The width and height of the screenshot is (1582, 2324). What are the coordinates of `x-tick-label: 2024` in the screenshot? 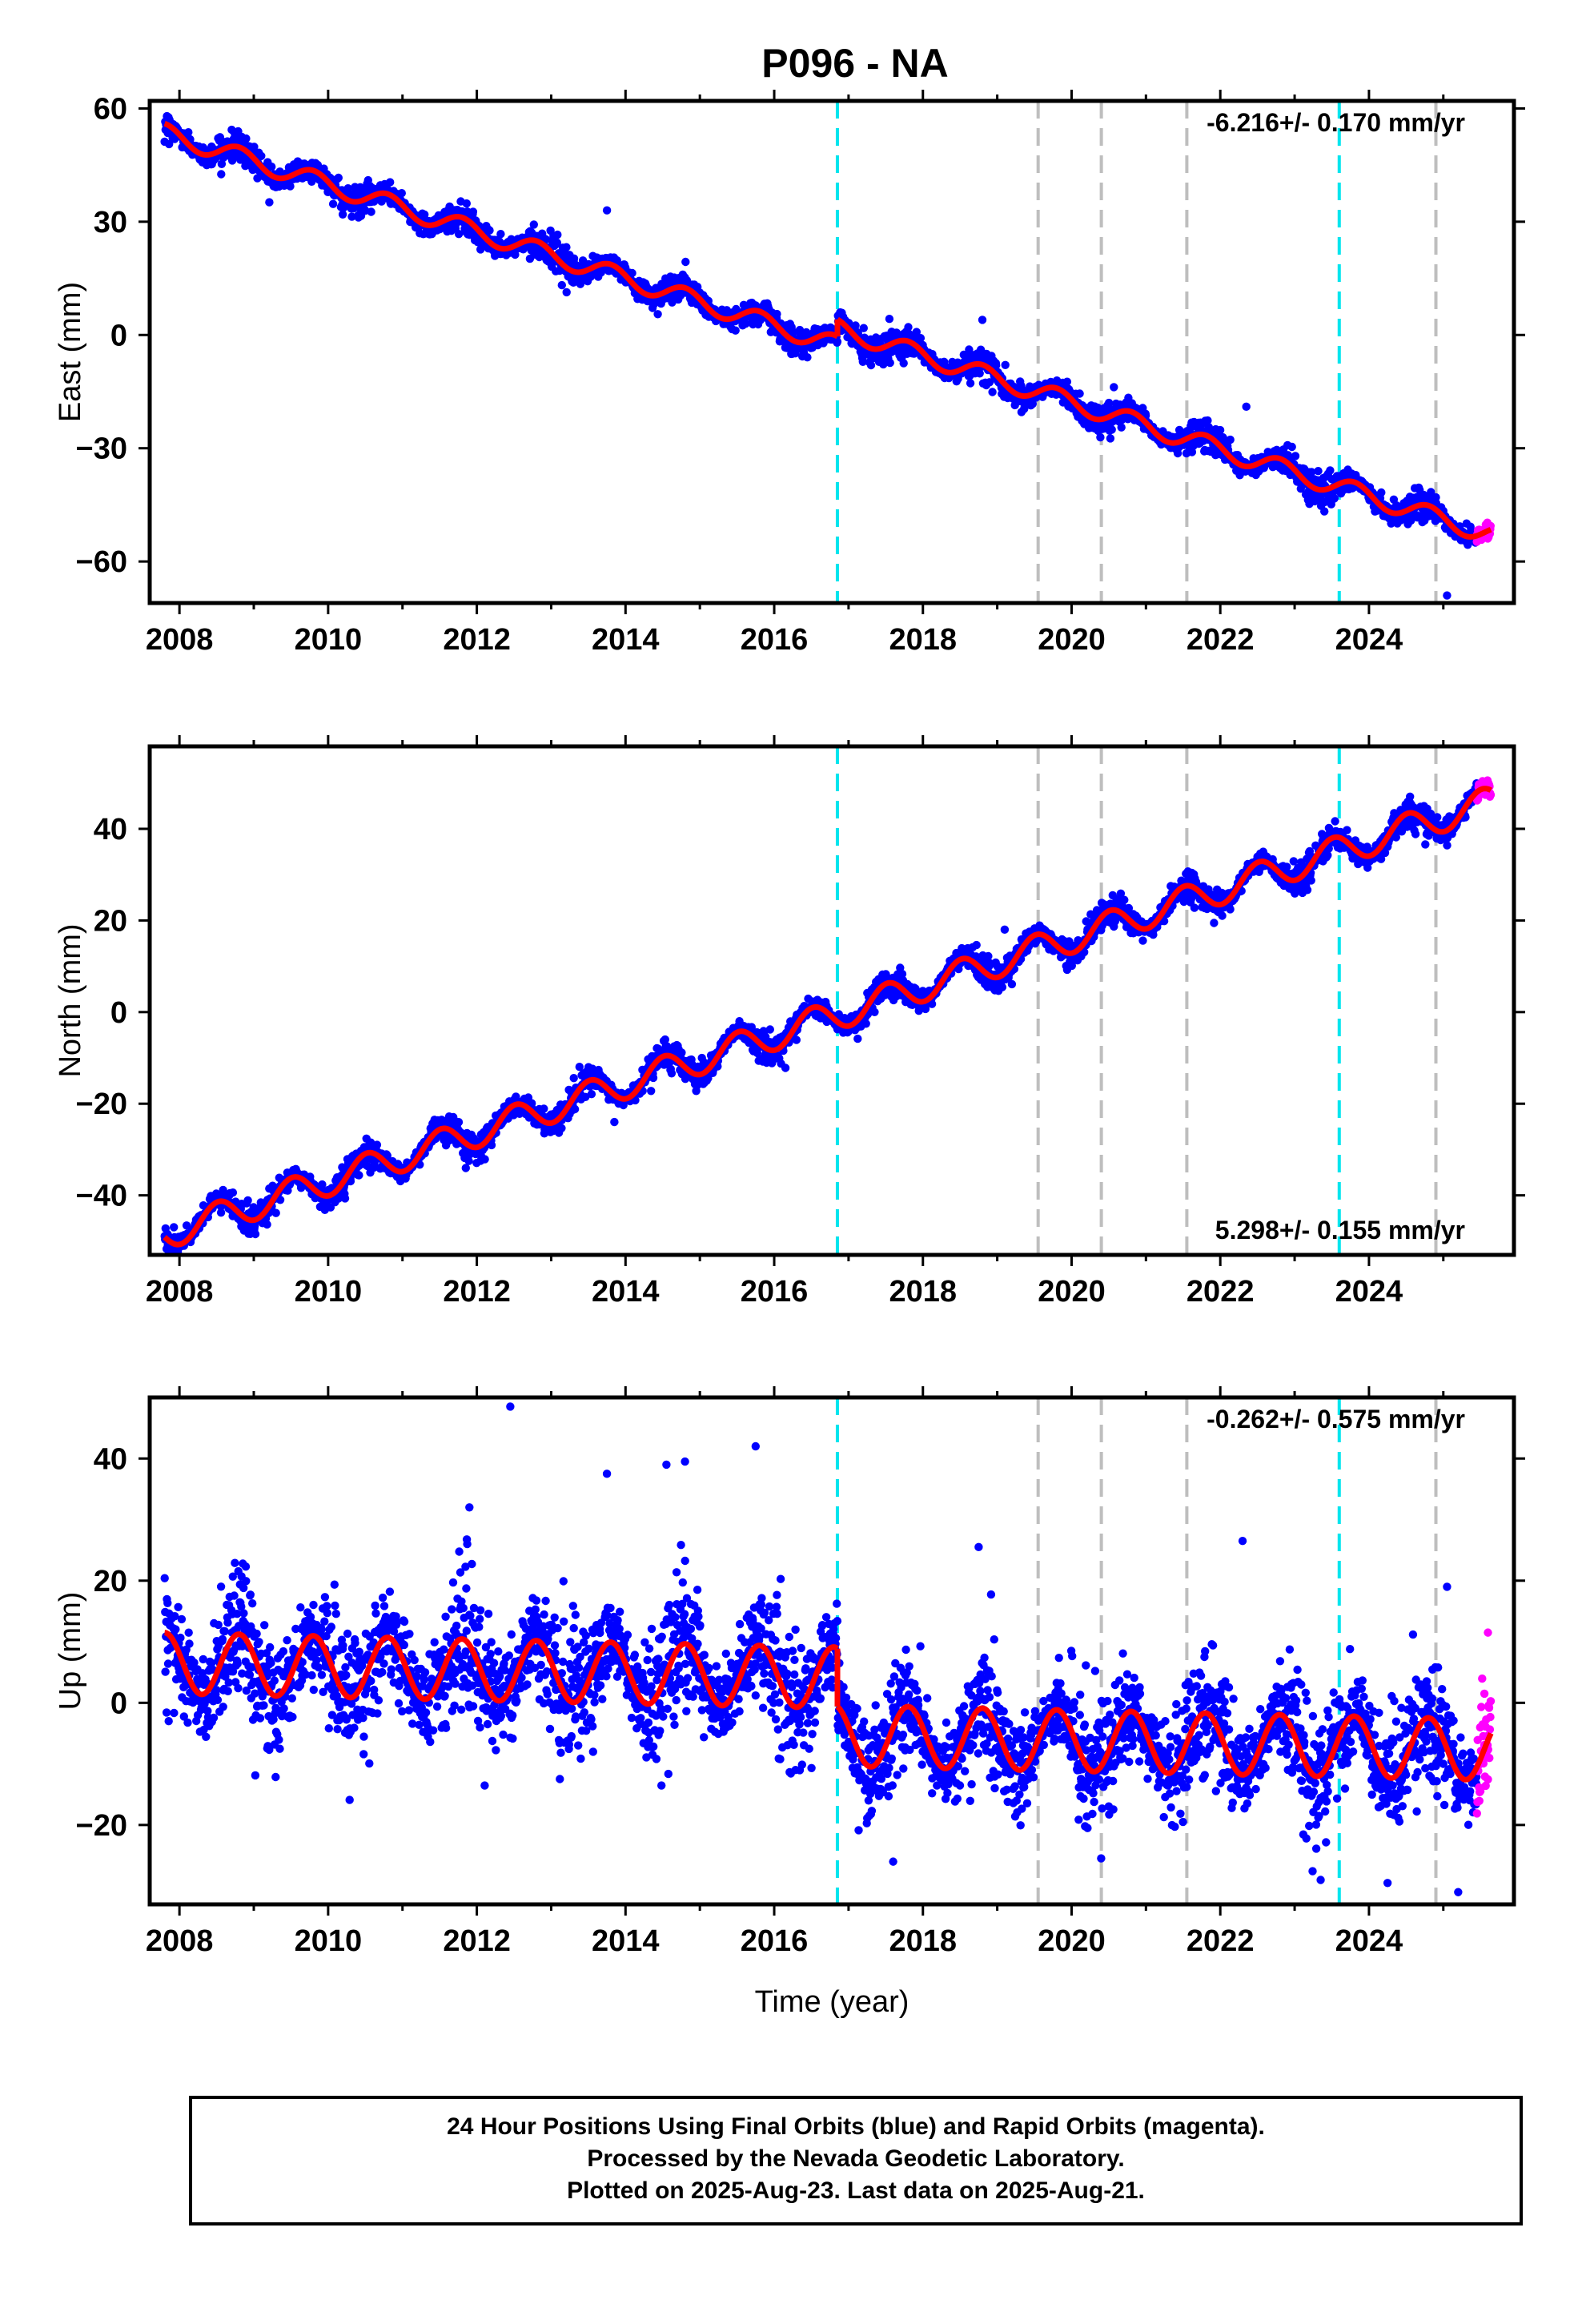 It's located at (1369, 640).